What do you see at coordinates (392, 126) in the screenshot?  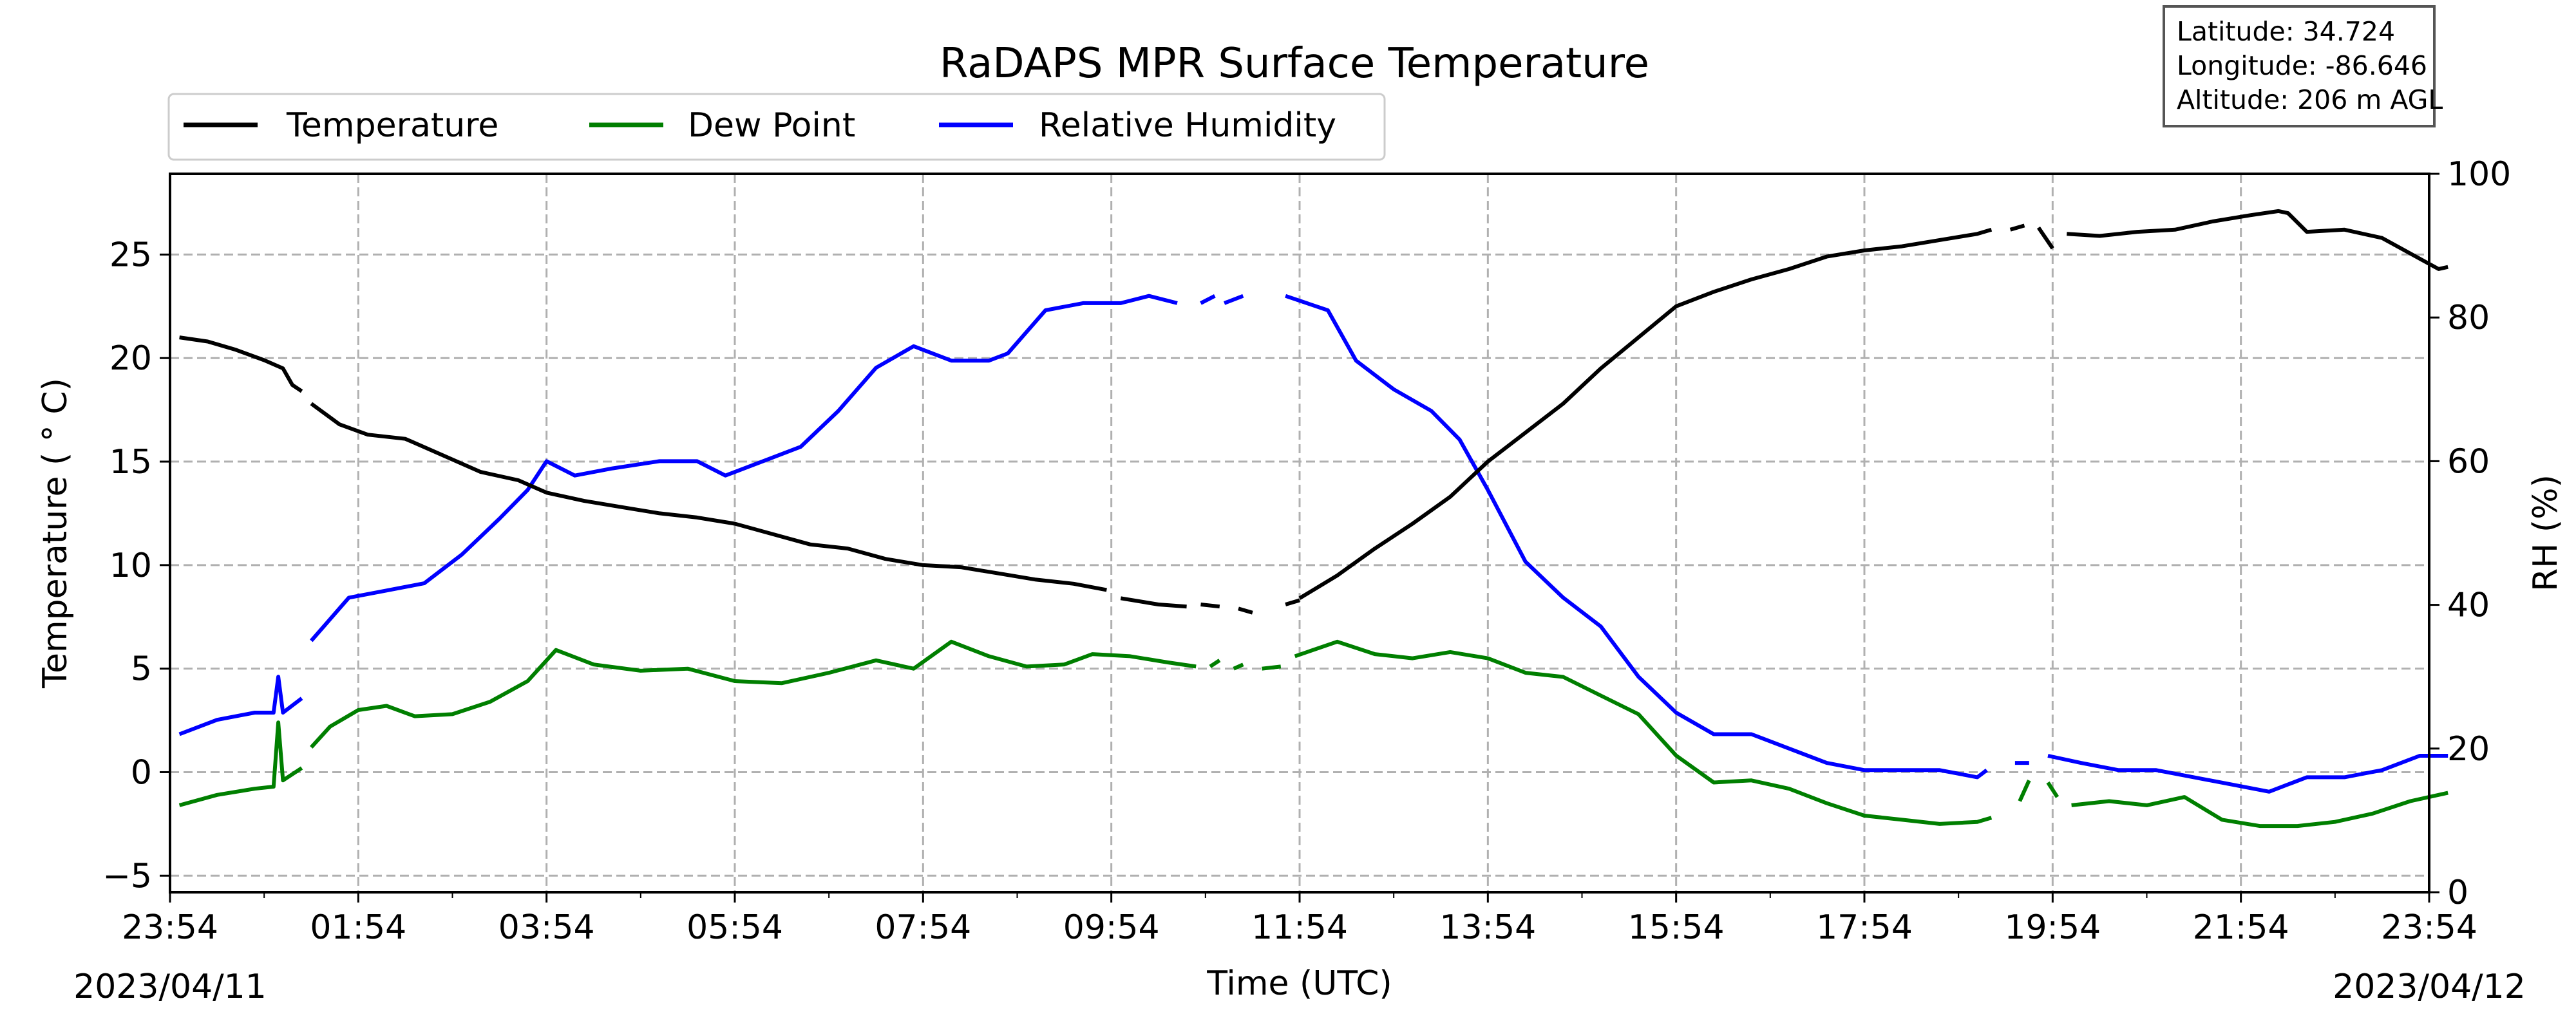 I see `legend-label-temperature: Temperature` at bounding box center [392, 126].